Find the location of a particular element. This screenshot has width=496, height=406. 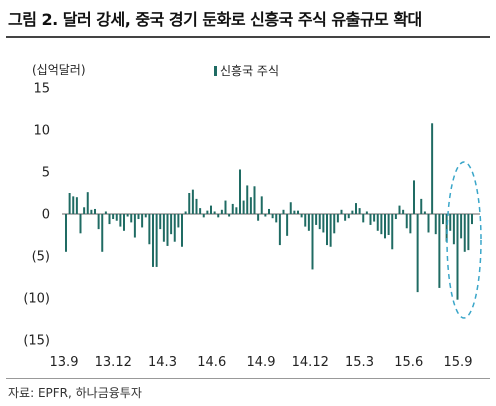

y-tick-label: (5) is located at coordinates (41, 257).